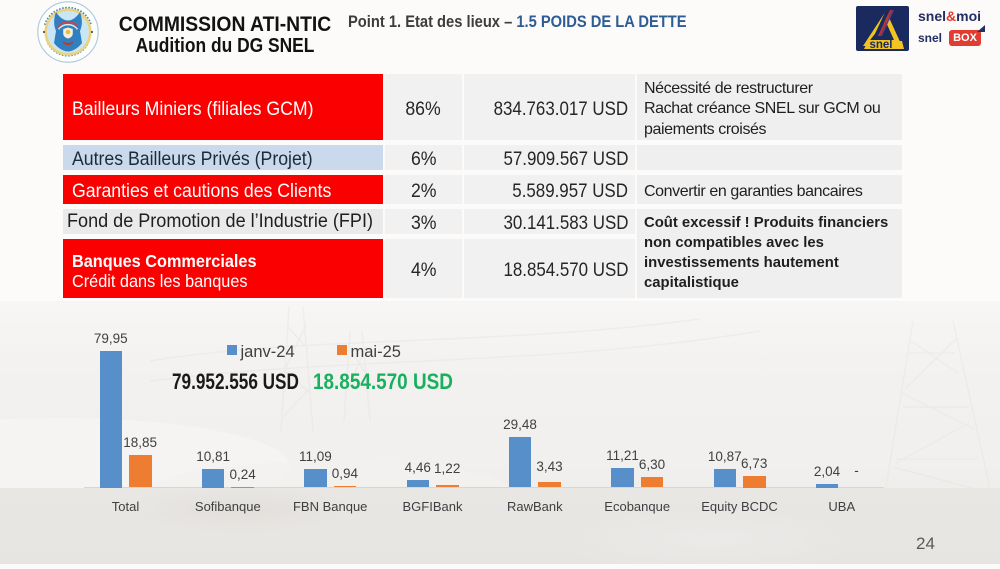  What do you see at coordinates (880, 45) in the screenshot?
I see `svg-text: snel` at bounding box center [880, 45].